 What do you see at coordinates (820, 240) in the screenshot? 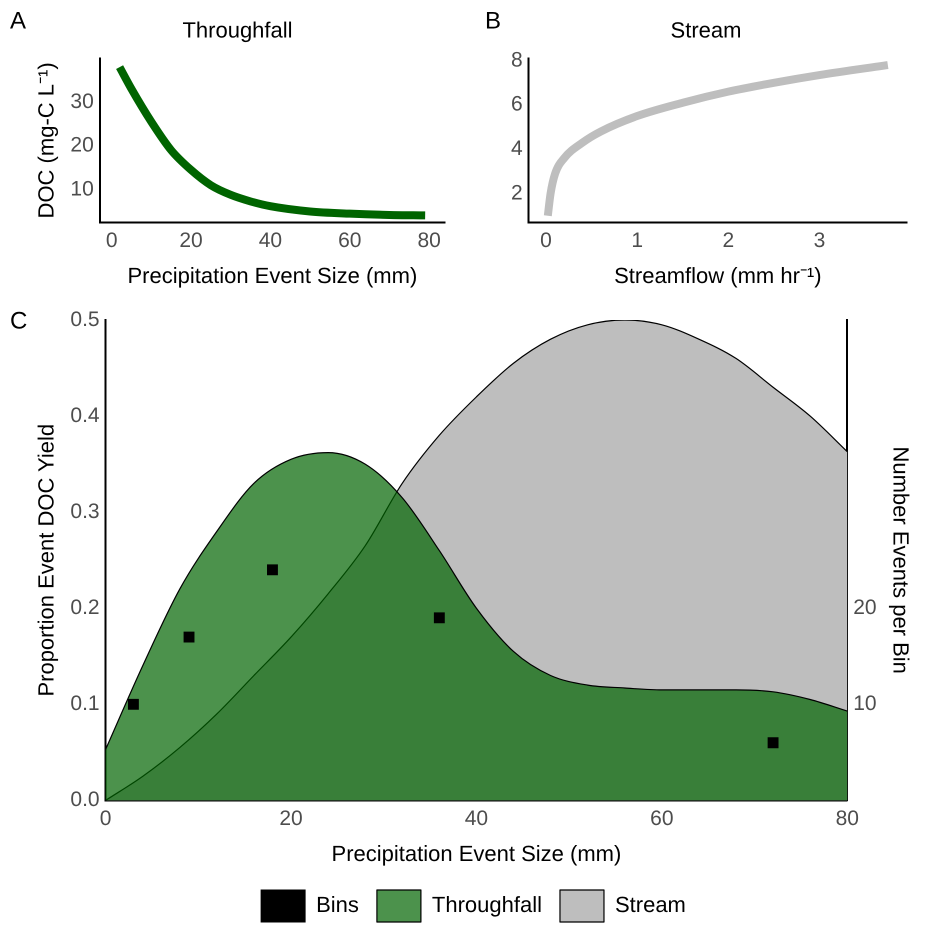
I see `x-tick-label: 3` at bounding box center [820, 240].